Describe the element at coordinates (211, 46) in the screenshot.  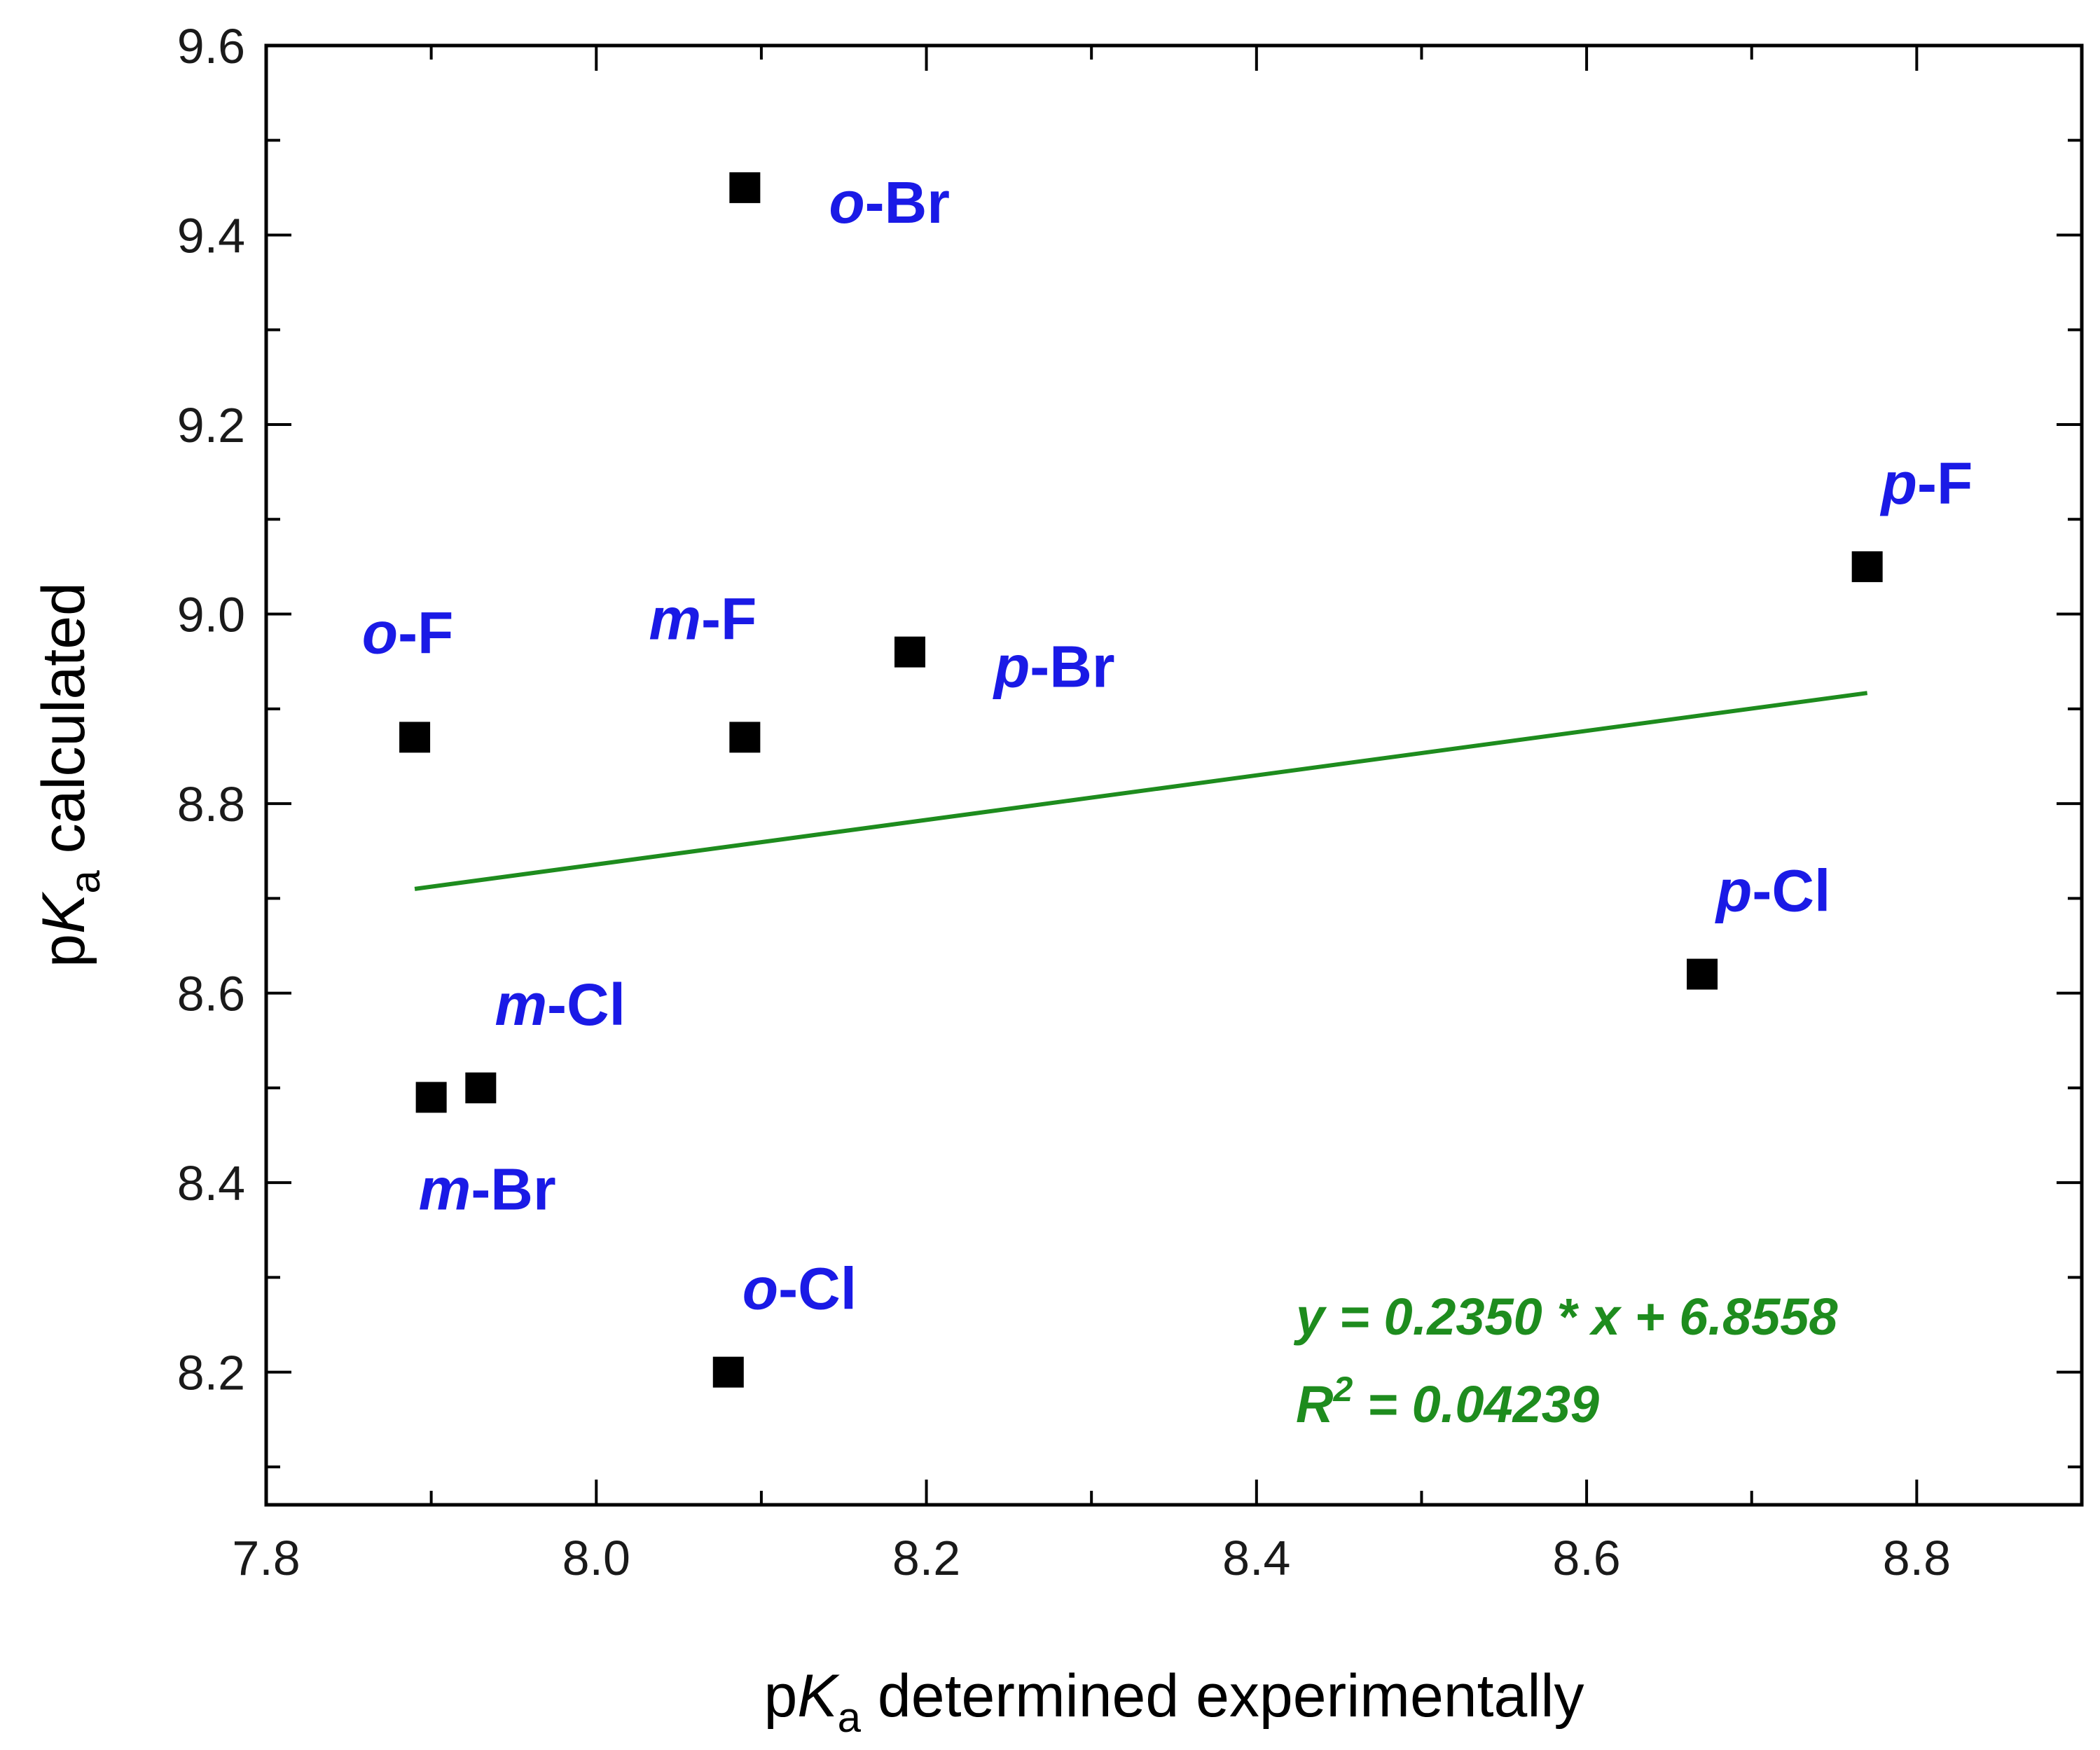
I see `y-tick-label: 9.6` at that location.